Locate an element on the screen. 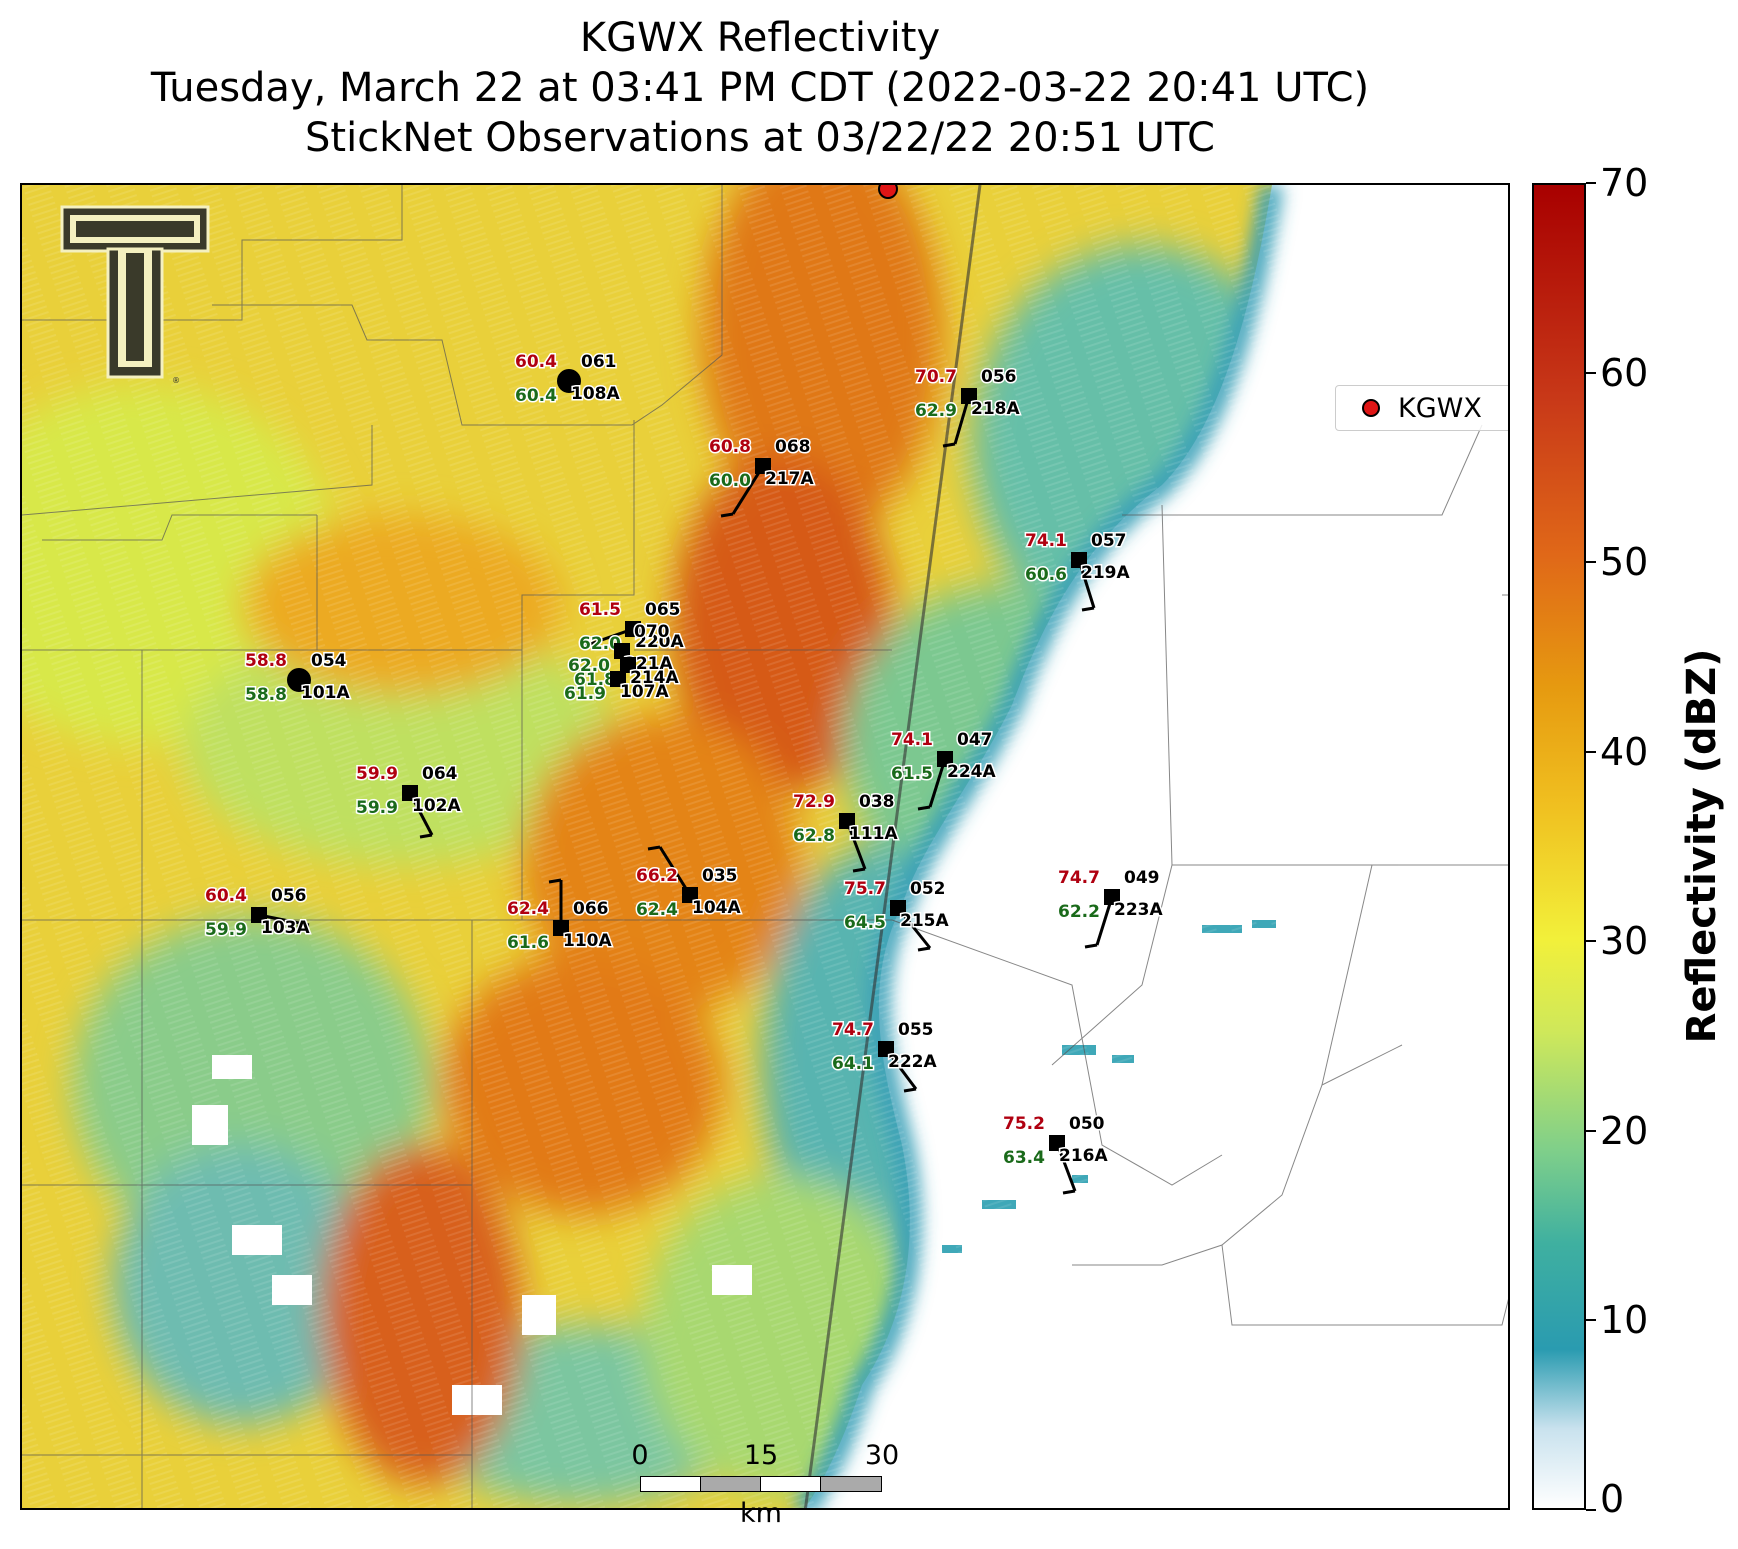  station-220A is located at coordinates (610, 634).